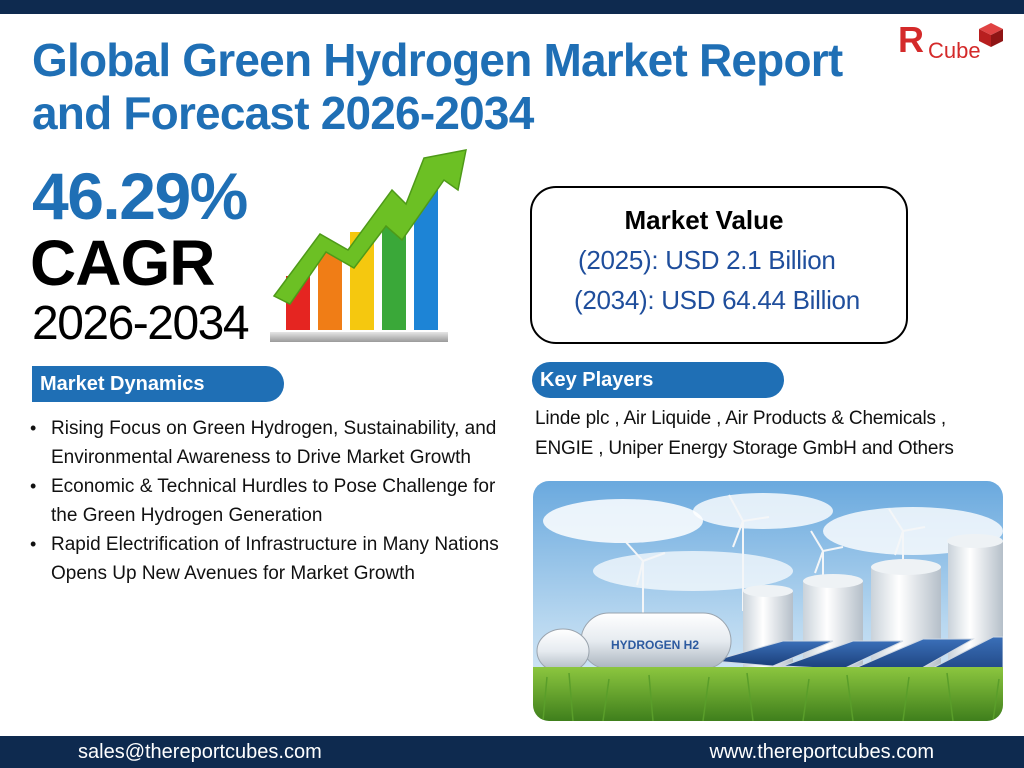 The image size is (1024, 768). Describe the element at coordinates (991, 35) in the screenshot. I see `cube-icon` at that location.